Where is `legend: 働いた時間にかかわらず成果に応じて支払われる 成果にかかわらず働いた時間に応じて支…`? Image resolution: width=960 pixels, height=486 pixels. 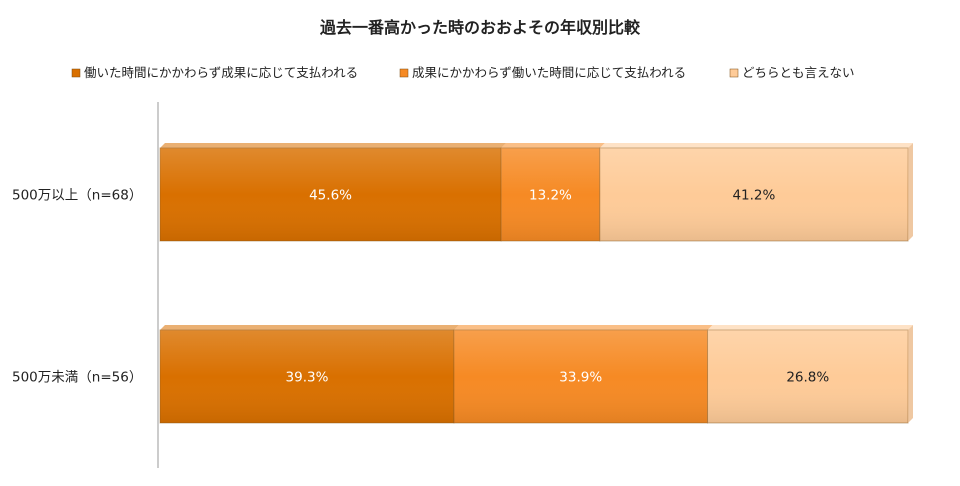
legend: 働いた時間にかかわらず成果に応じて支払われる 成果にかかわらず働いた時間に応じて支… is located at coordinates (463, 72).